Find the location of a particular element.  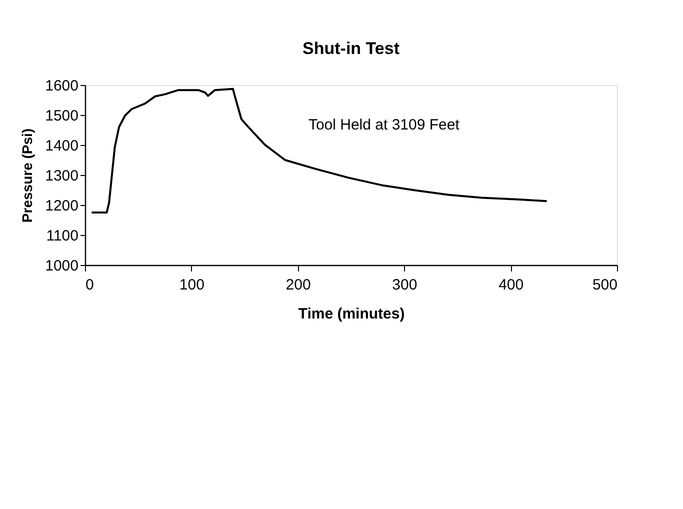

y-tick-label: 1600 is located at coordinates (61, 86).